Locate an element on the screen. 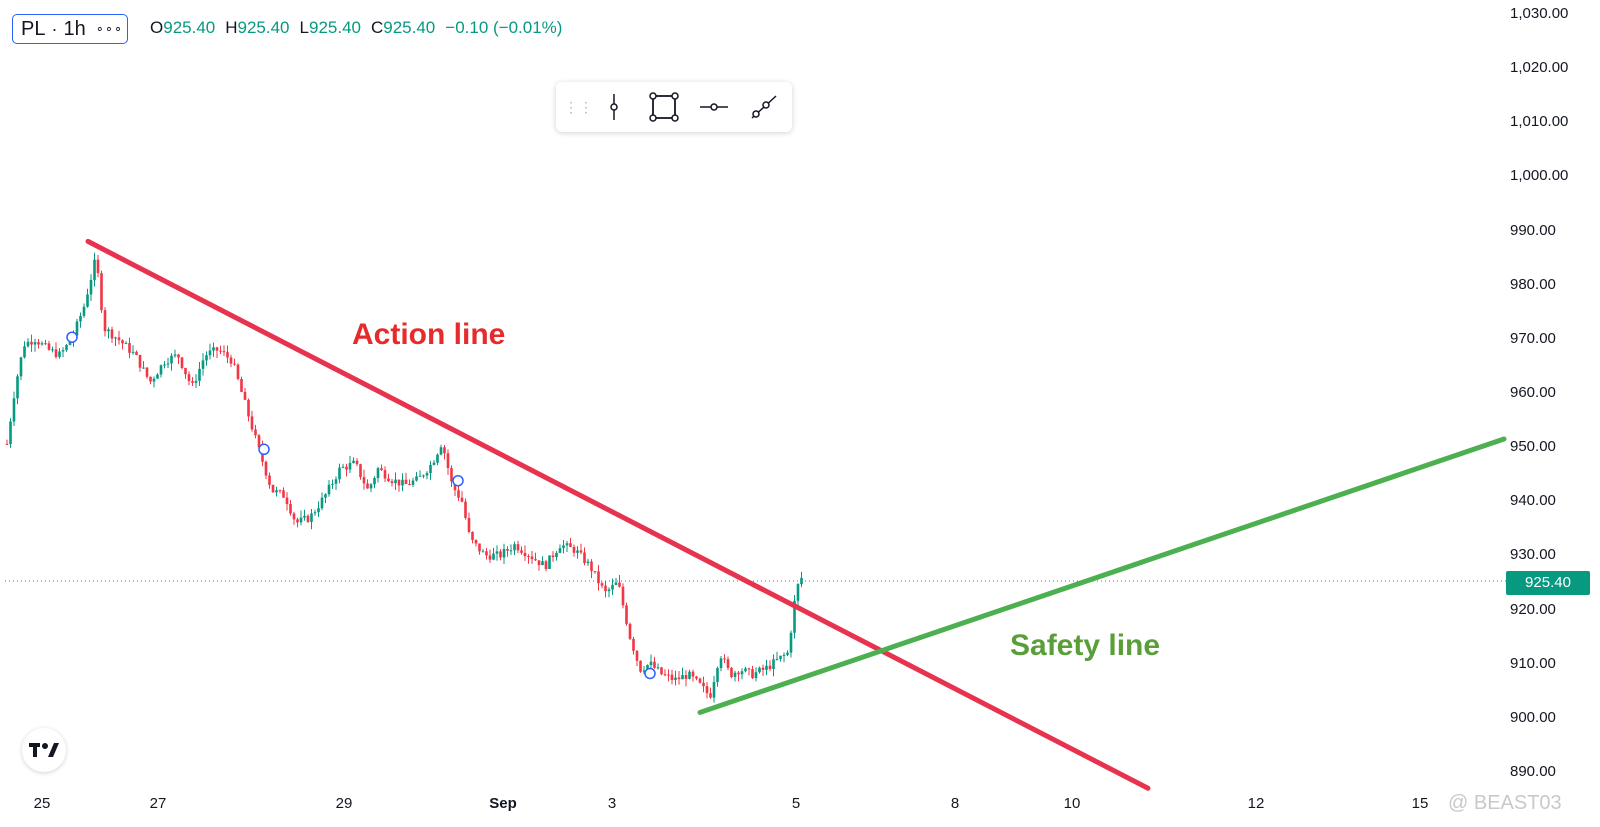 Image resolution: width=1600 pixels, height=827 pixels. price-tick-label: 900.00 is located at coordinates (1533, 717).